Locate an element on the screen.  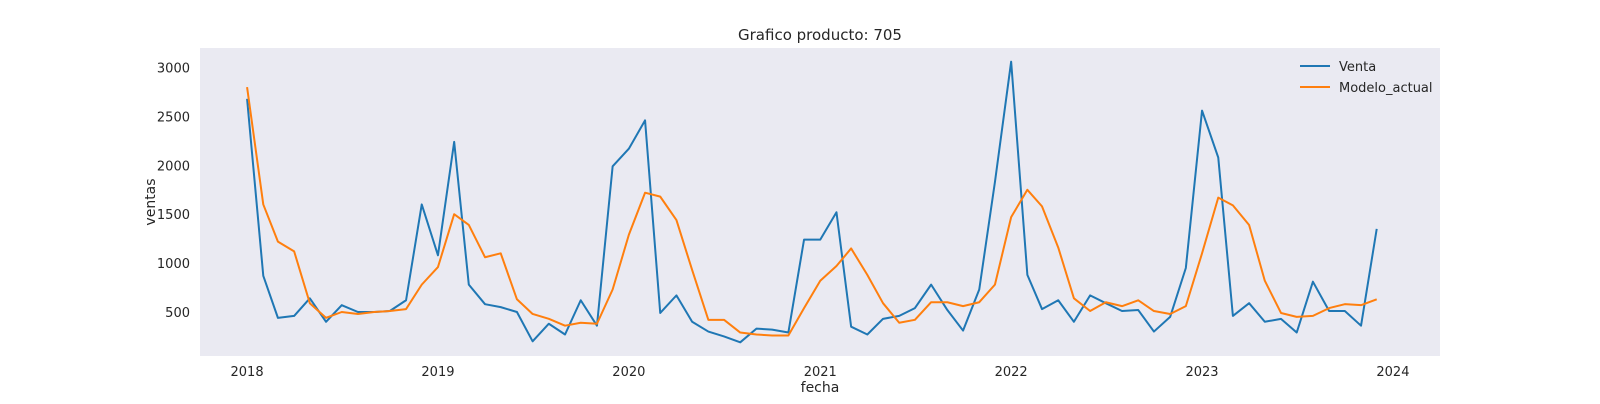
y-tick-label: 1000 is located at coordinates (173, 264).